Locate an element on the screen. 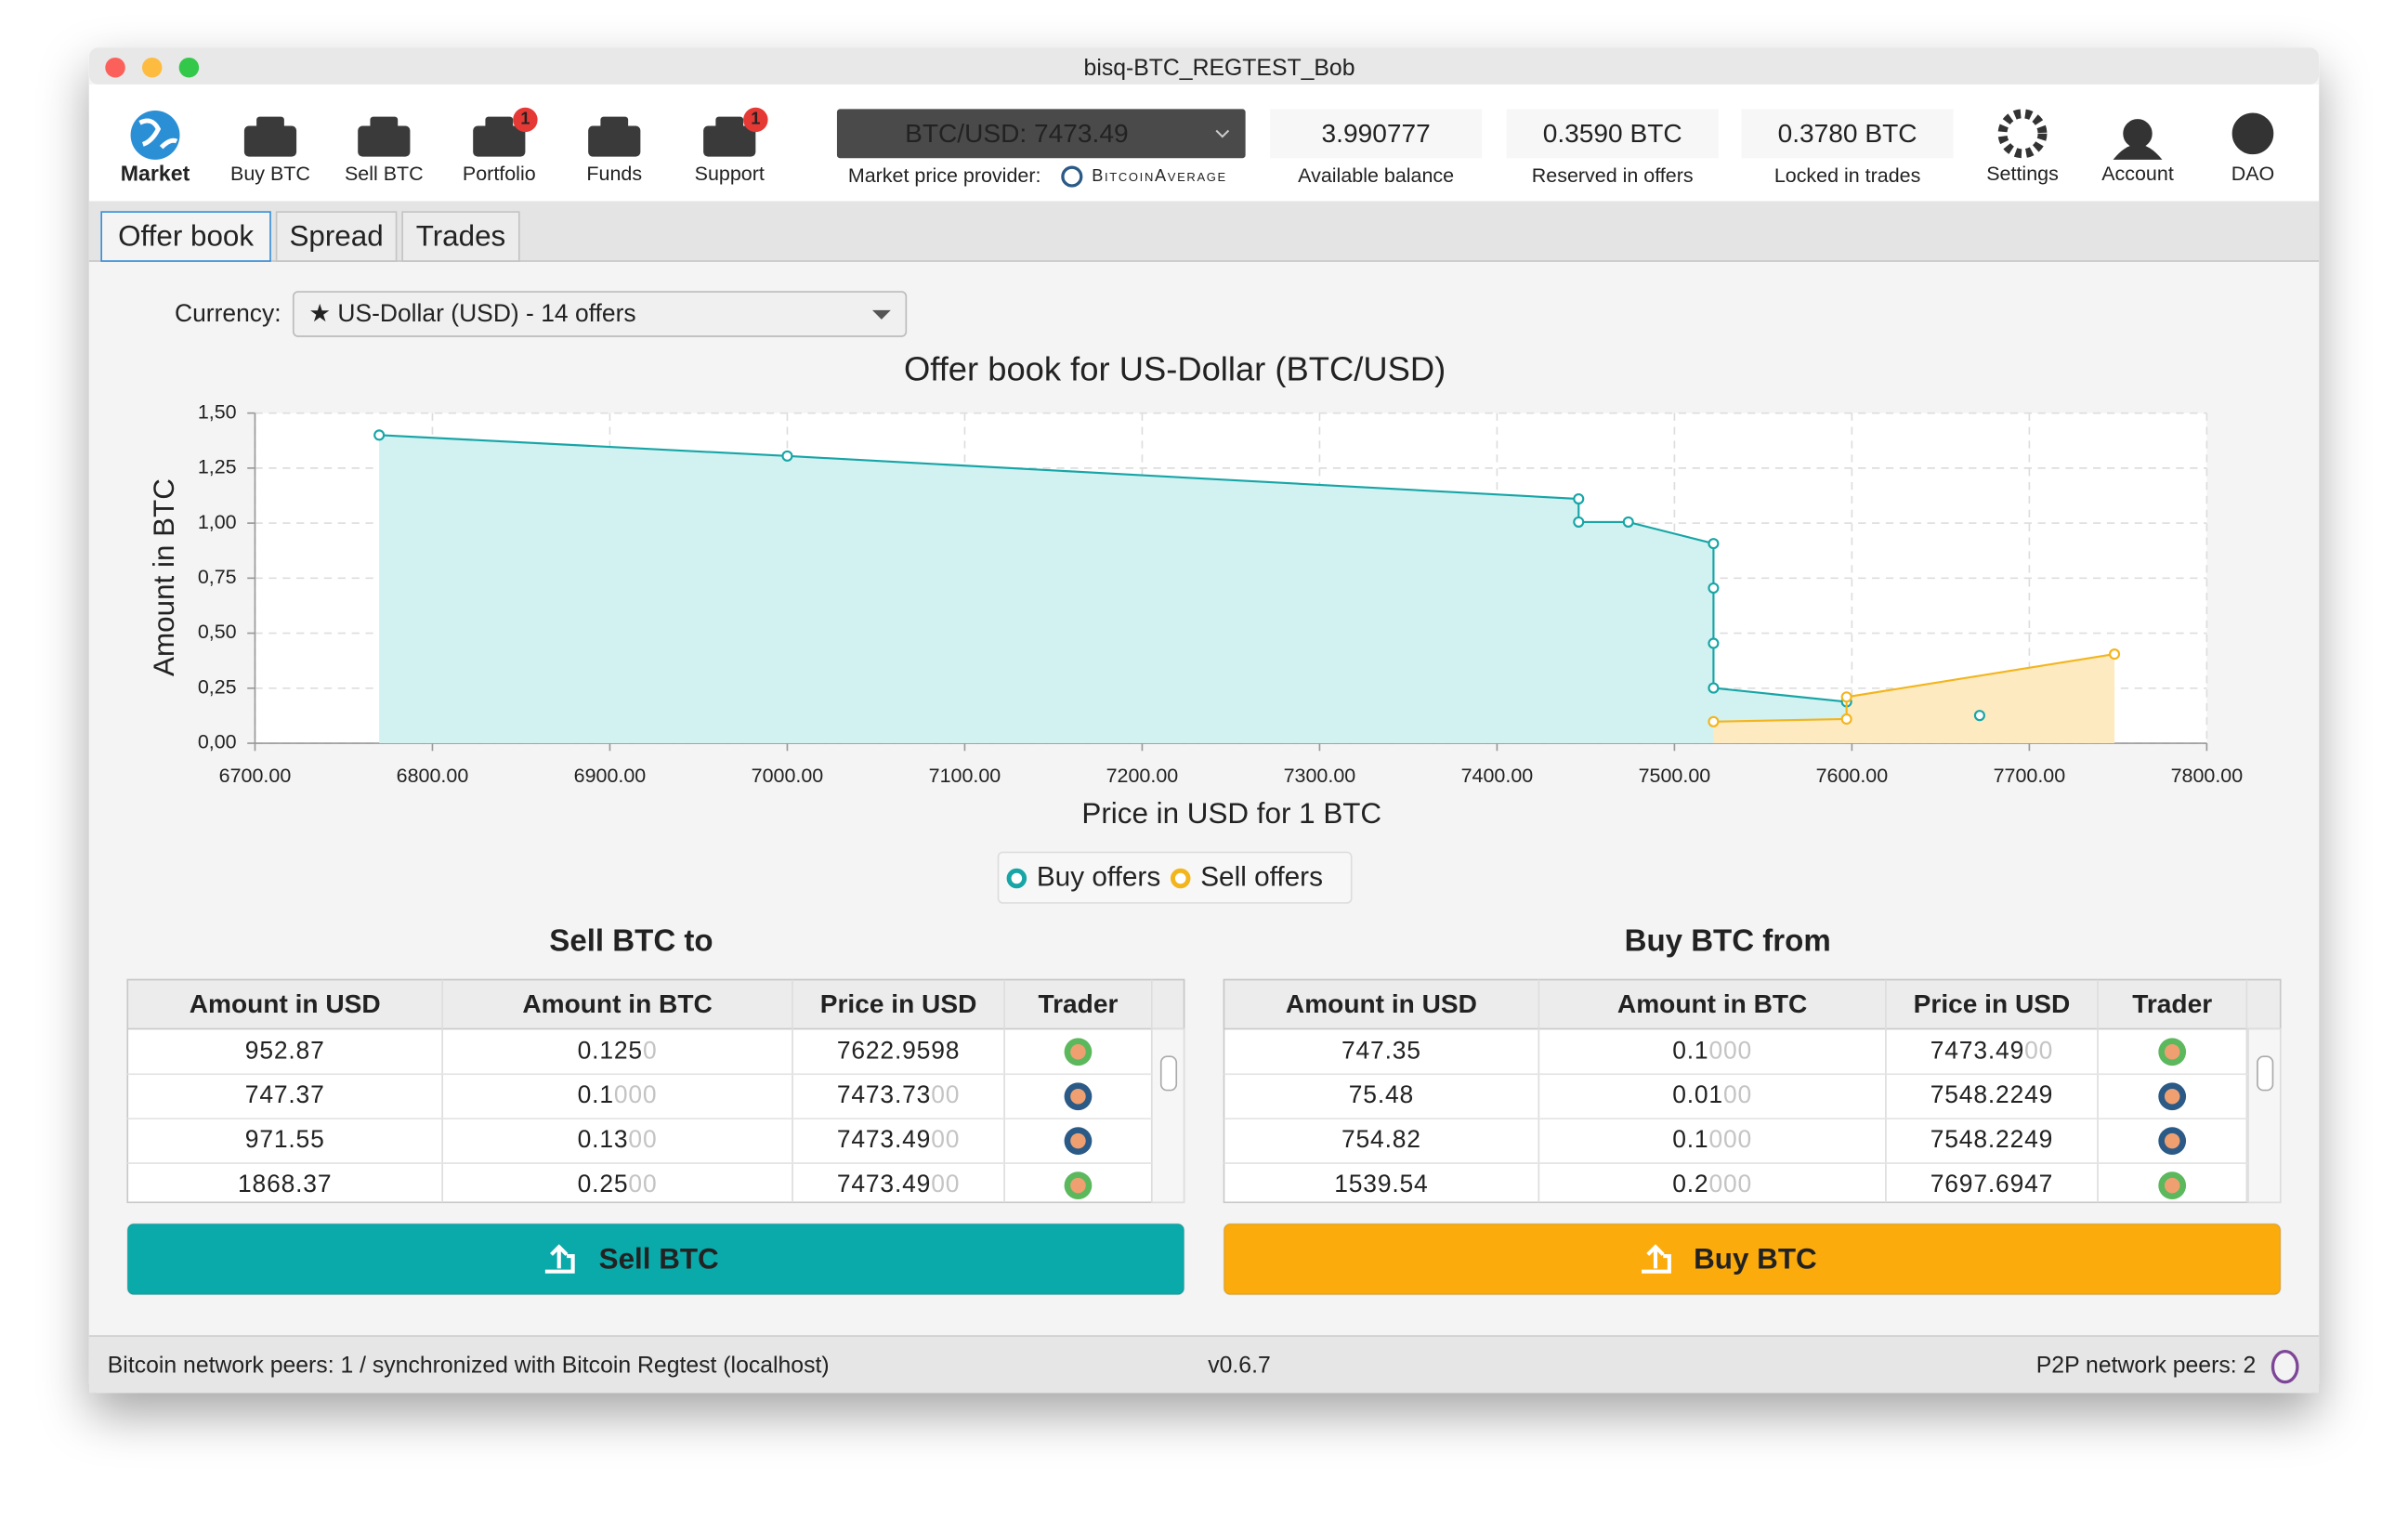 This screenshot has height=1531, width=2408. x-tick-label: 7500.00 is located at coordinates (1675, 776).